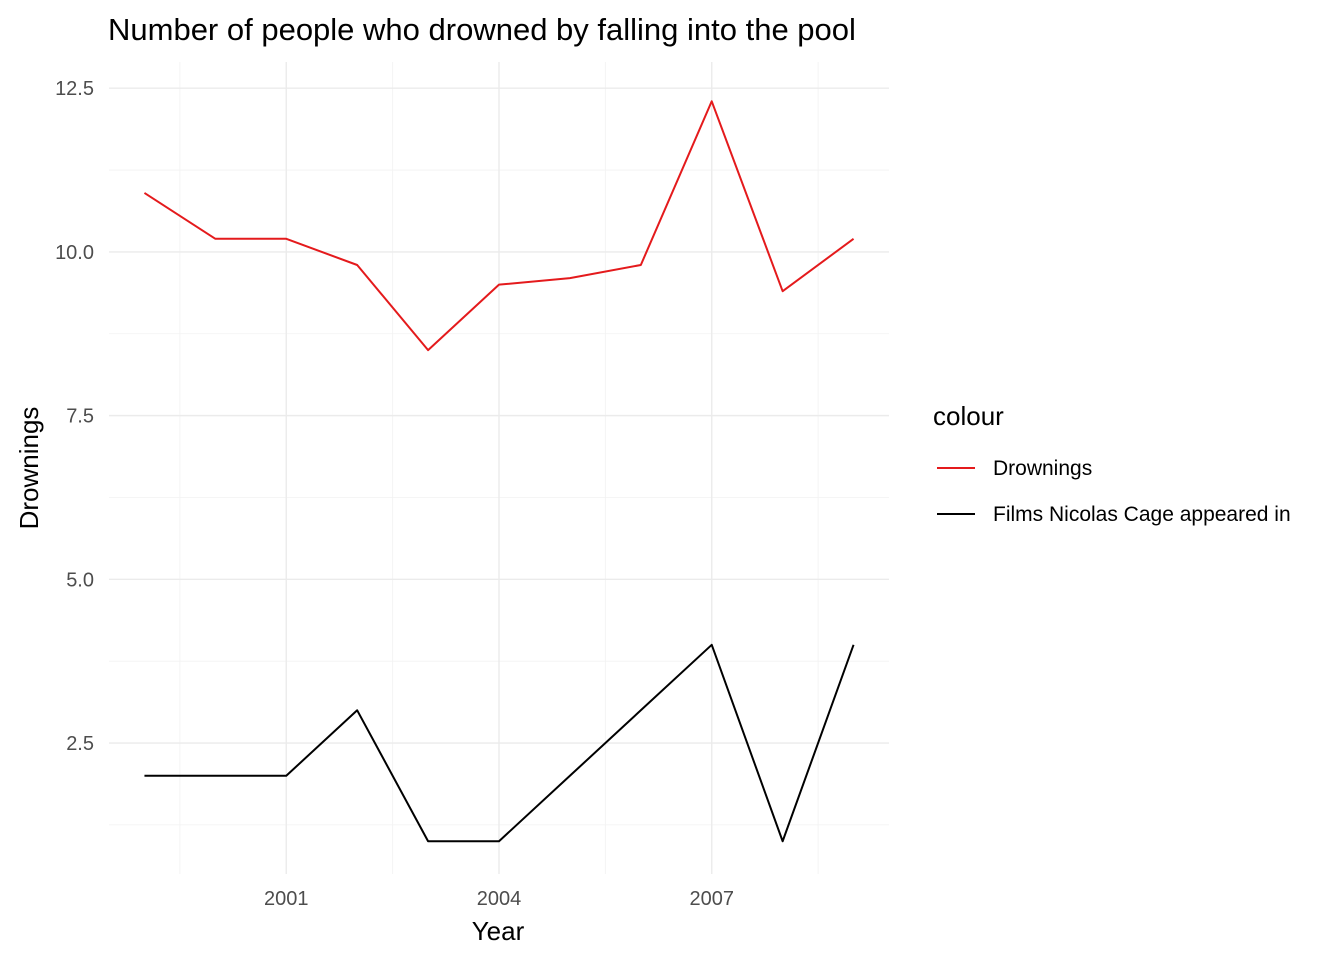  I want to click on legend-title: colour, so click(968, 416).